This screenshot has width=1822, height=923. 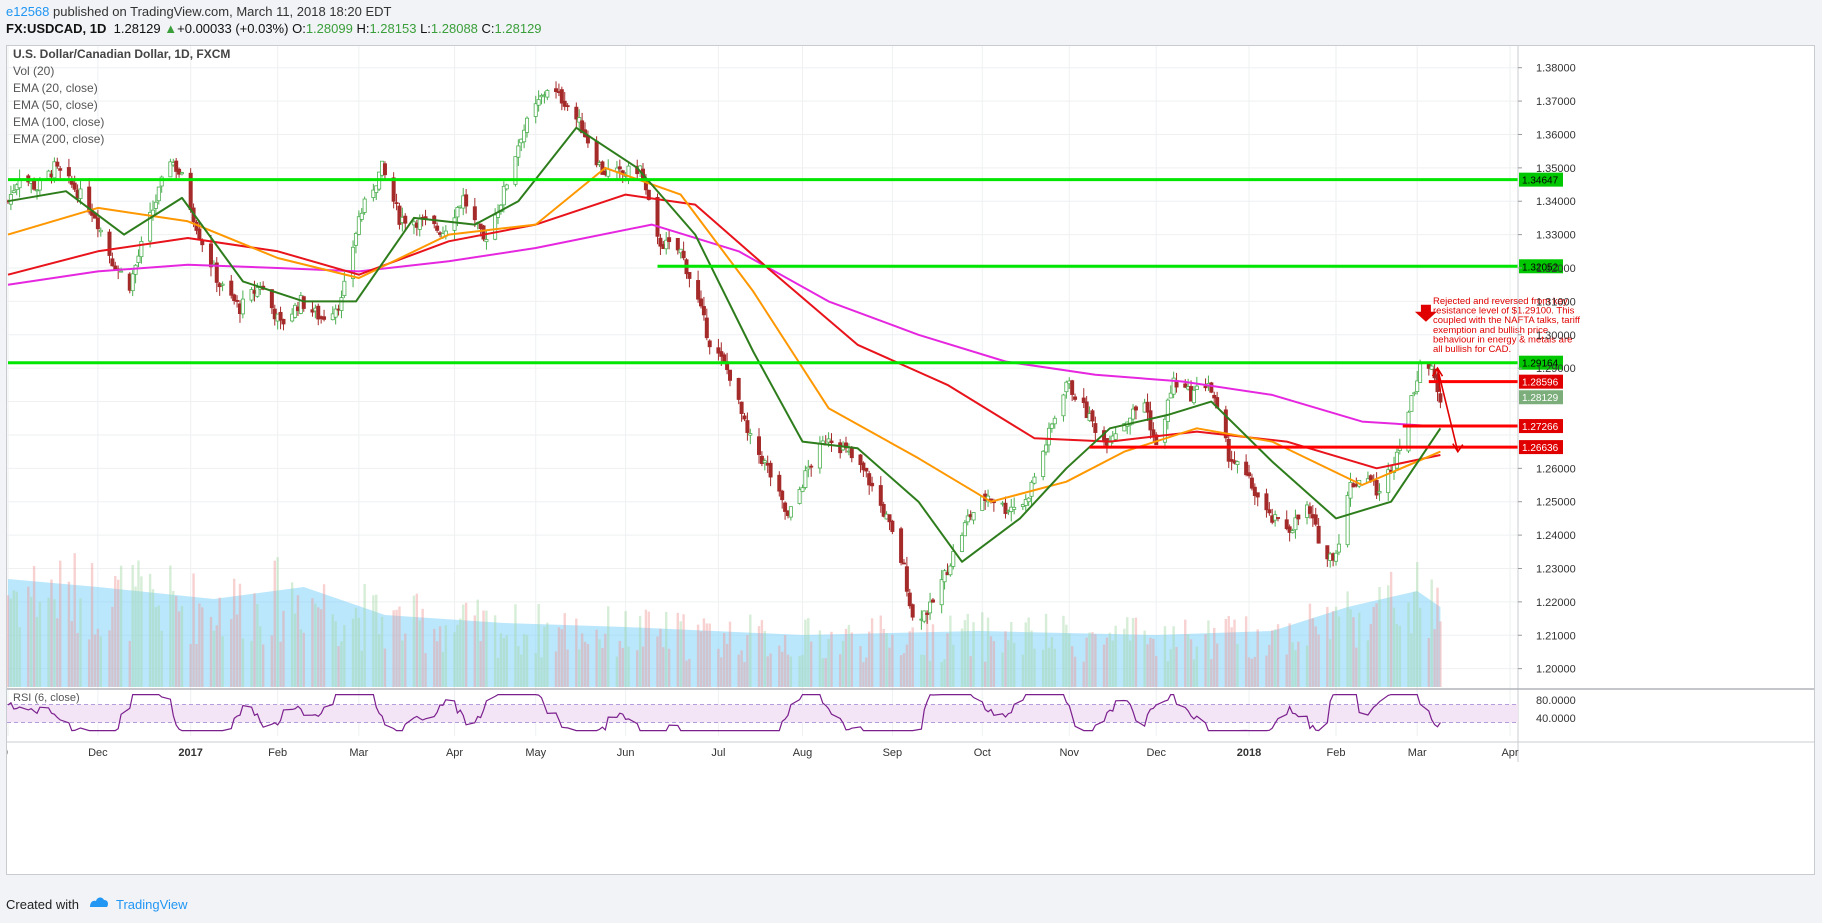 I want to click on change-value: +0.00033 (+0.03%), so click(x=233, y=28).